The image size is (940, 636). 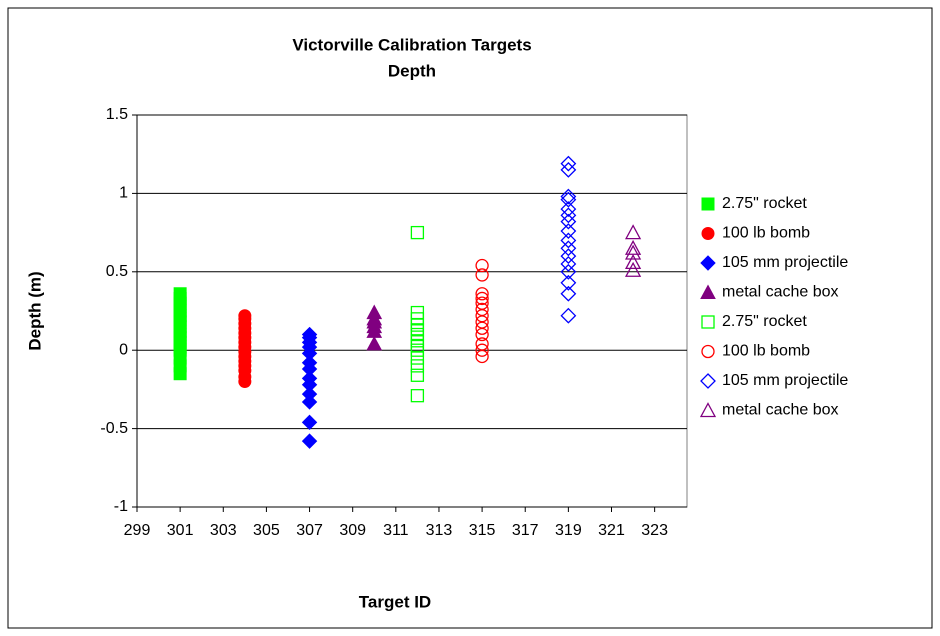 What do you see at coordinates (266, 530) in the screenshot?
I see `x-tick-label: 305` at bounding box center [266, 530].